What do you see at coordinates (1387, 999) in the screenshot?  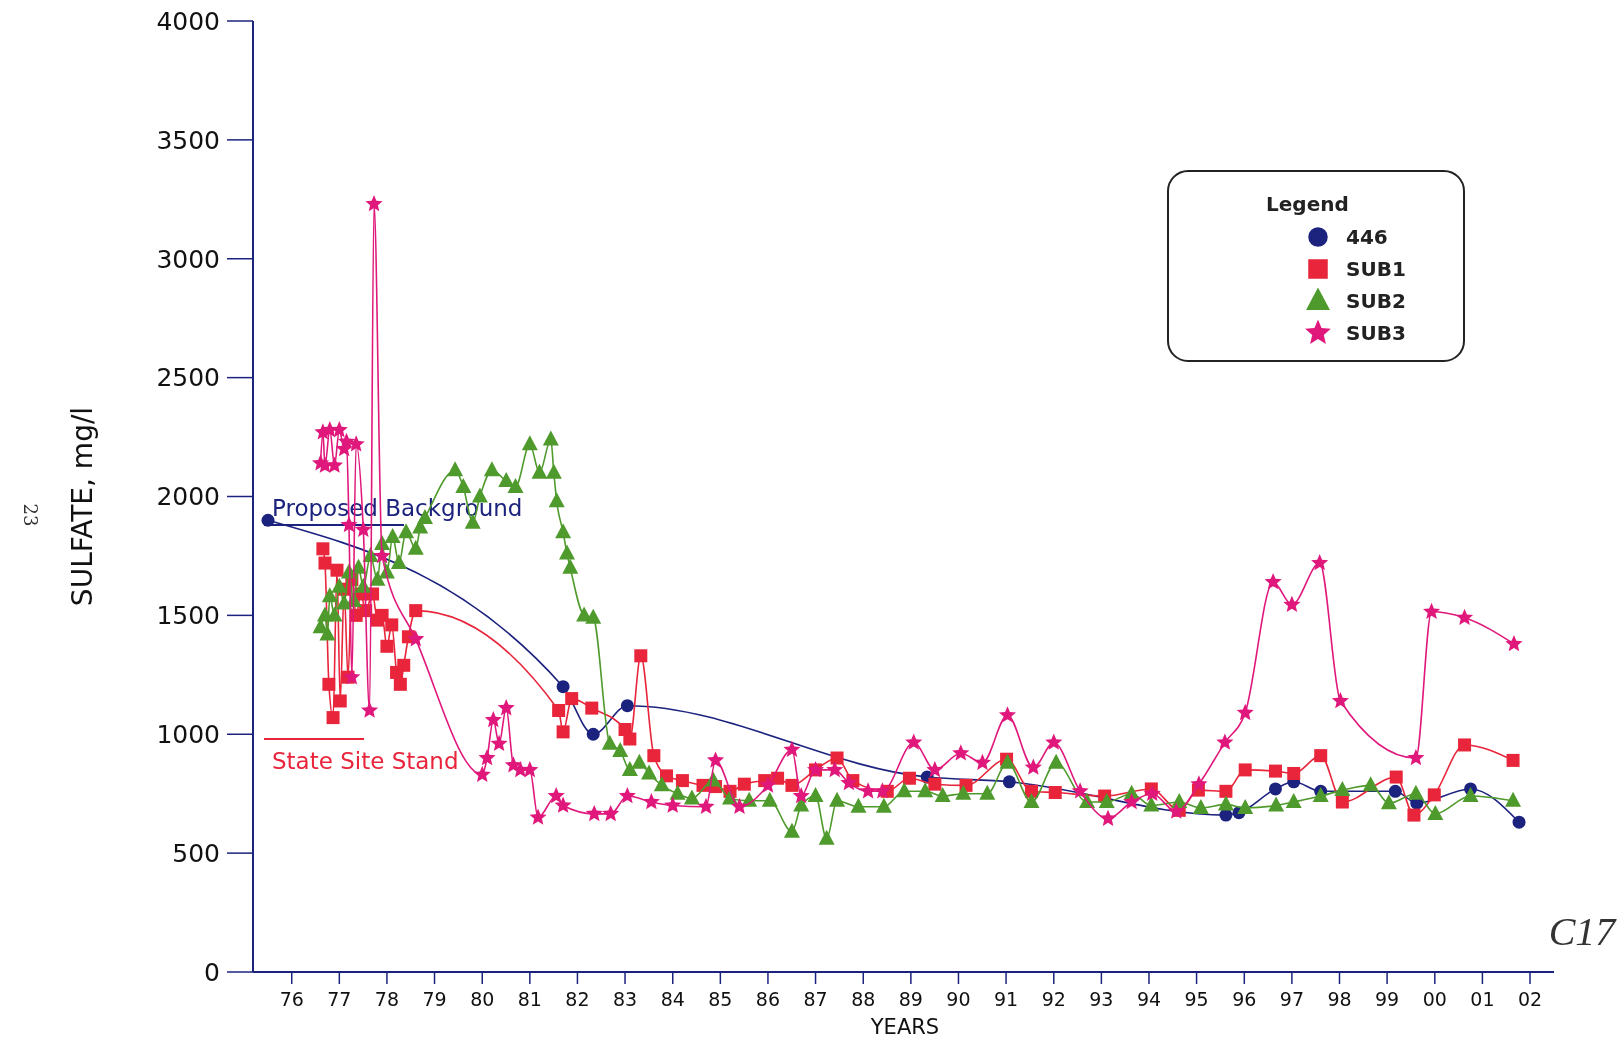 I see `x-tick-label: 99` at bounding box center [1387, 999].